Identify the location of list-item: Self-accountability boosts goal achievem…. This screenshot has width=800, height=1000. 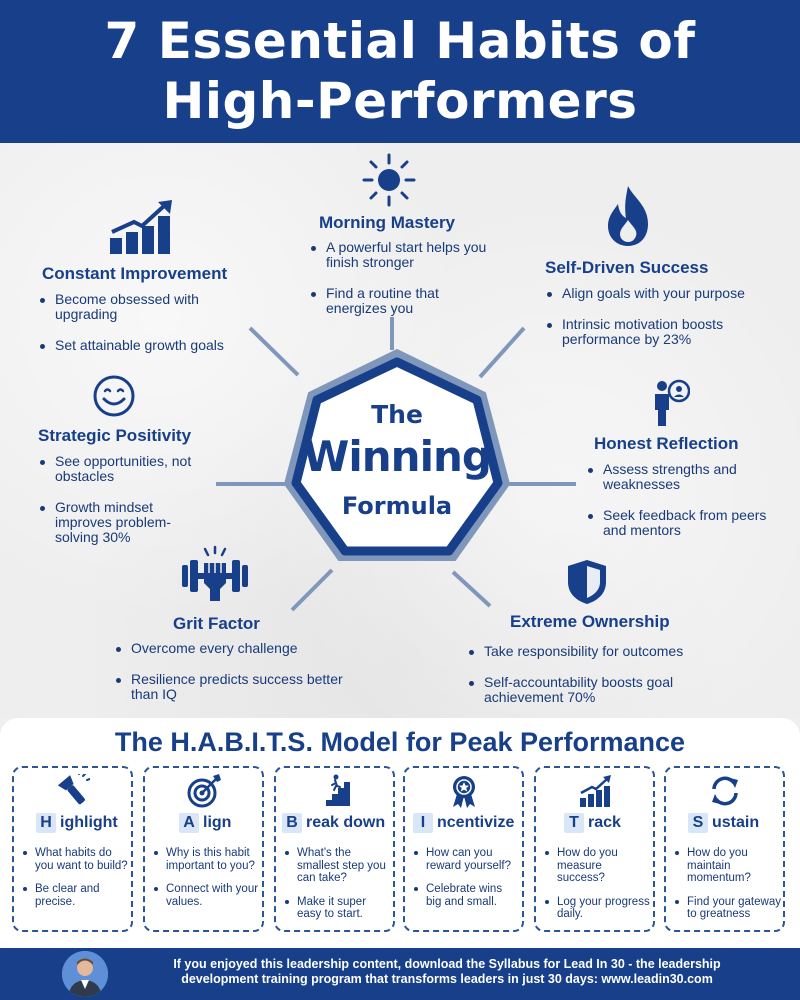
(608, 690).